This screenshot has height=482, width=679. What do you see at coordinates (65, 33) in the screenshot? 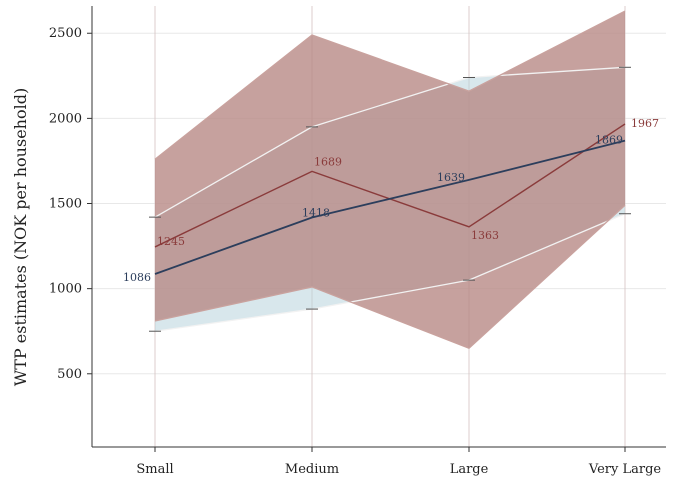
I see `y-tick-label: 2500` at bounding box center [65, 33].